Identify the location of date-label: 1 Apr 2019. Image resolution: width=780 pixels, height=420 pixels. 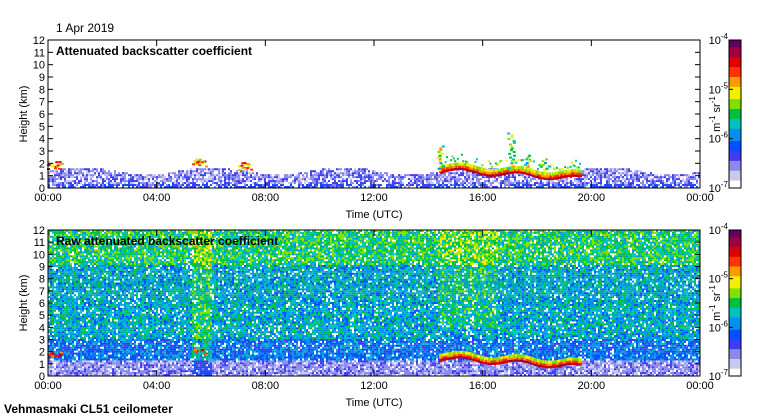
(85, 28).